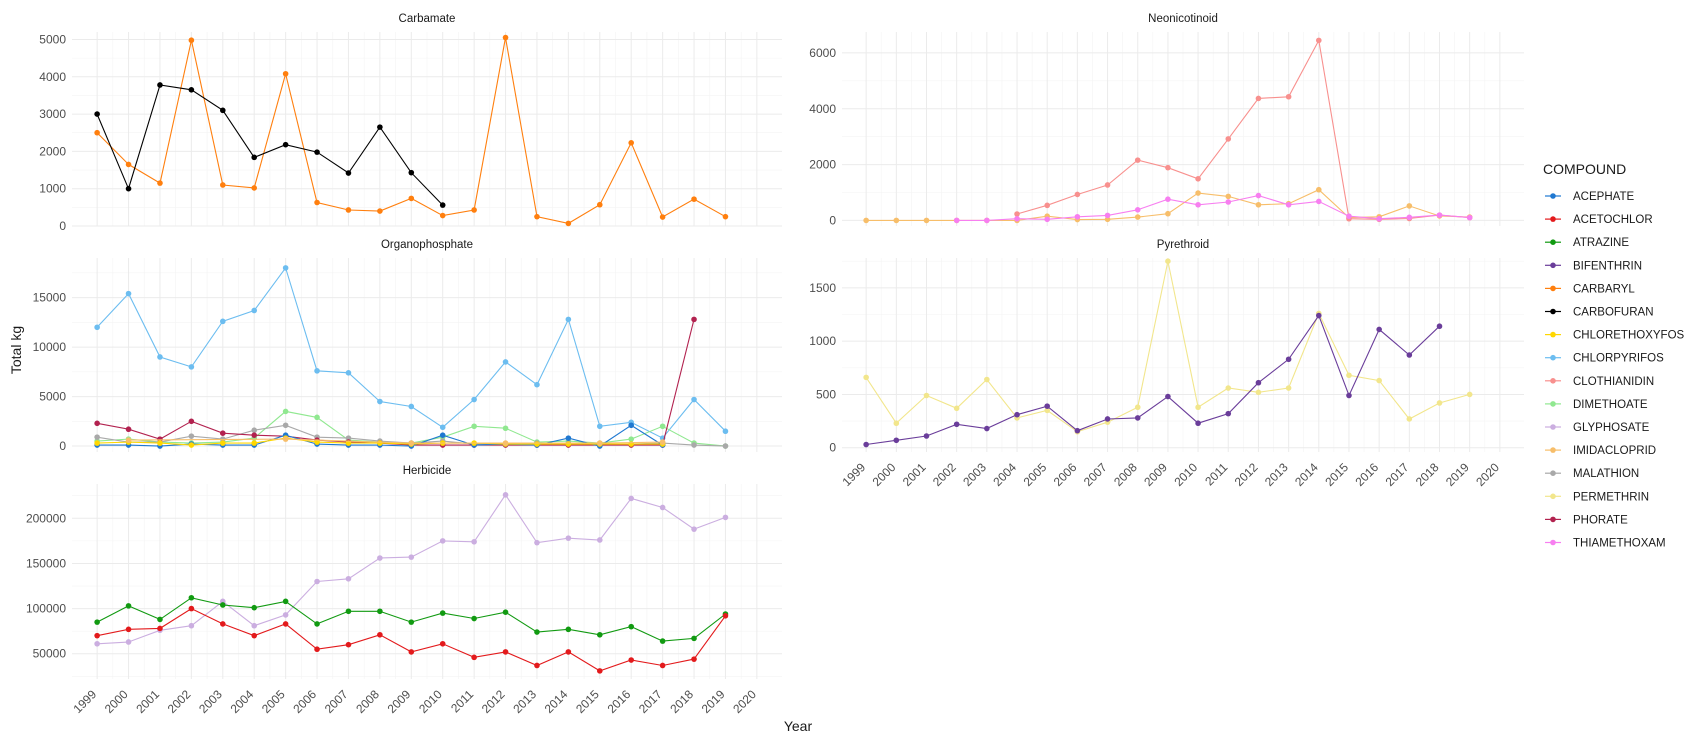  I want to click on panel-title: Organophosphate, so click(427, 245).